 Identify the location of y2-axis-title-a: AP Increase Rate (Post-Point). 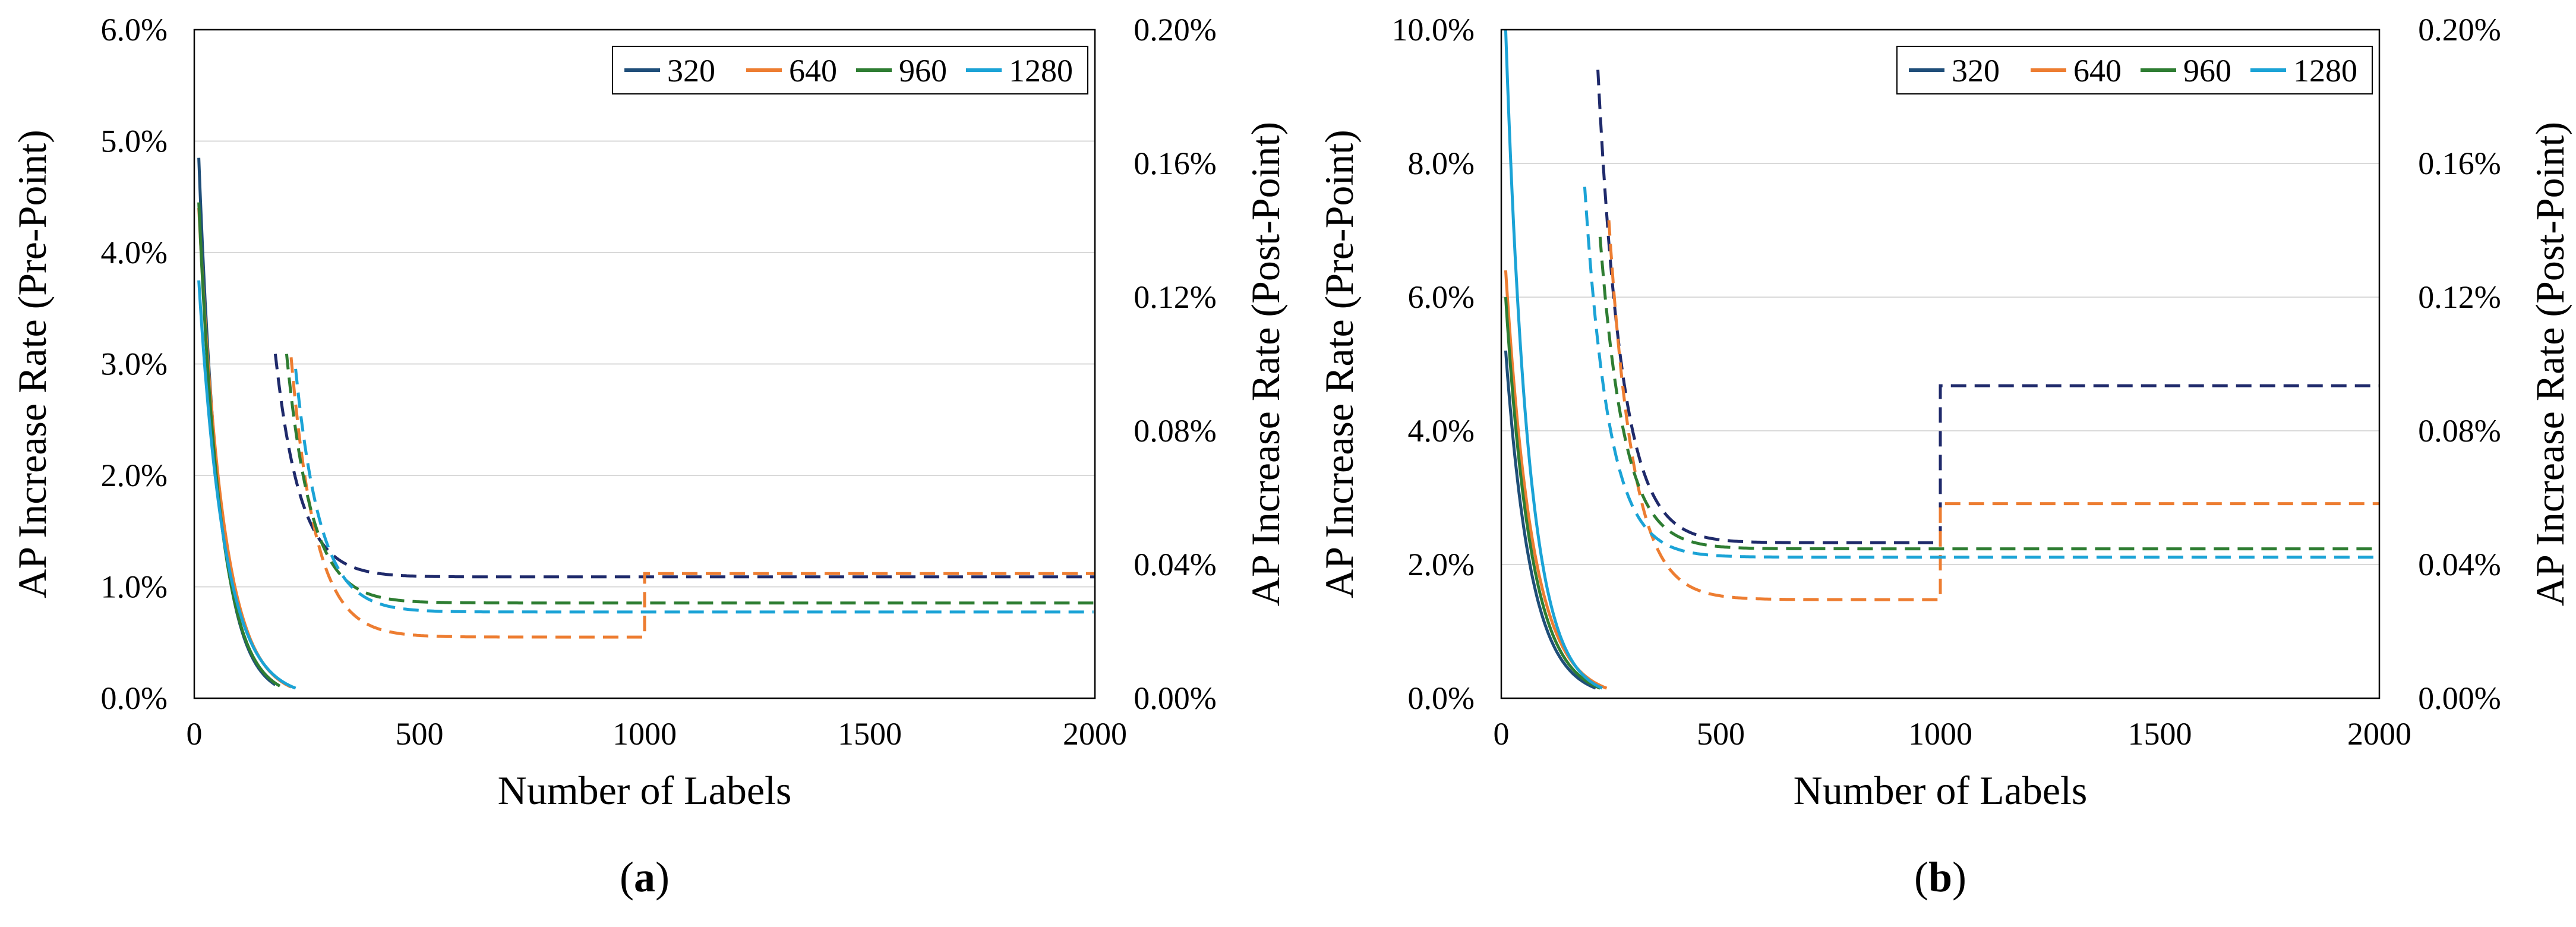
(1265, 364).